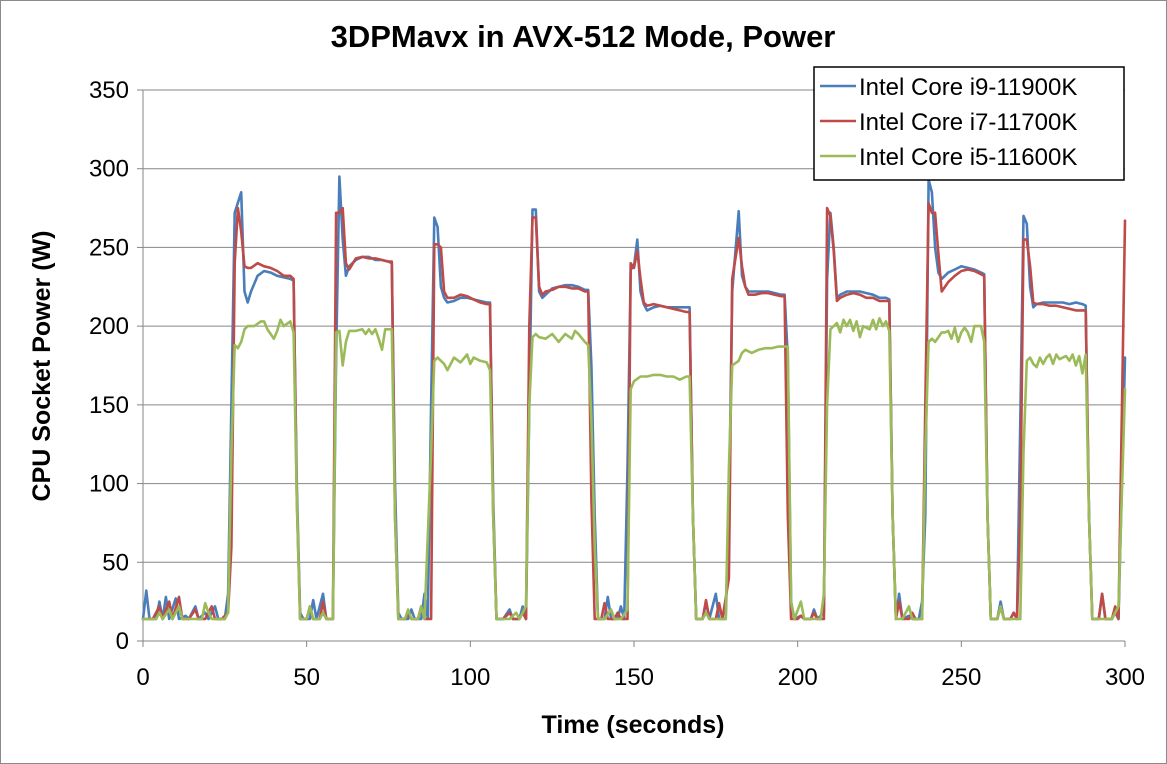 The image size is (1167, 764). Describe the element at coordinates (109, 484) in the screenshot. I see `y-tick-label: 100` at that location.